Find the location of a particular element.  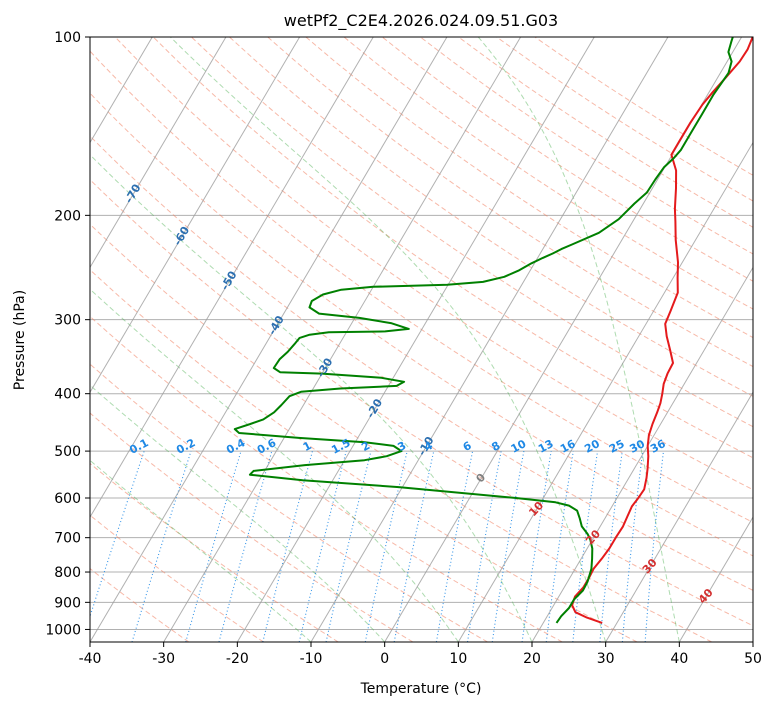

mixing-ratio-label: 16 is located at coordinates (568, 446).